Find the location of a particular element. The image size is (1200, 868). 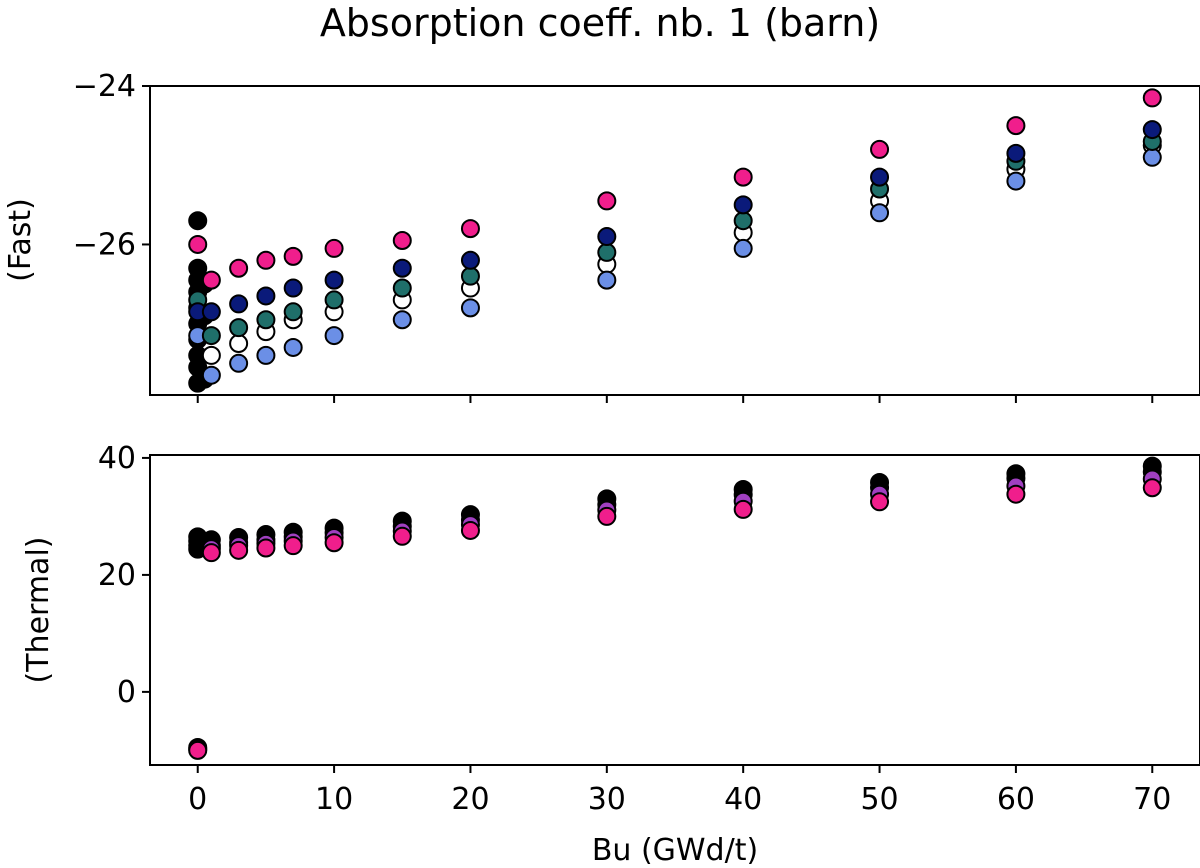

x-tick-label: 10 is located at coordinates (334, 799).